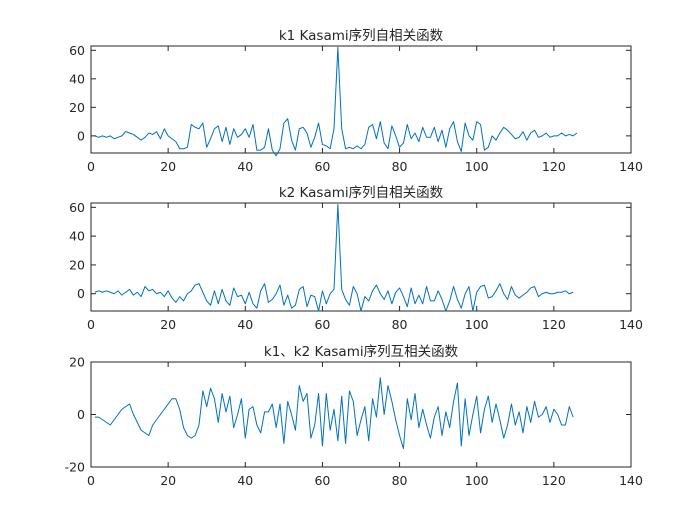 The width and height of the screenshot is (700, 529). Describe the element at coordinates (361, 36) in the screenshot. I see `chart-title: k1 Kasami序列自相关函数` at that location.